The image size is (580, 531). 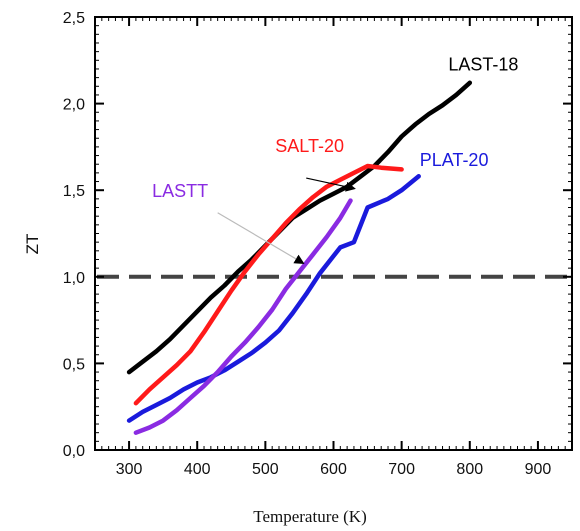 I want to click on y-tick-label: 0,5, so click(x=74, y=364).